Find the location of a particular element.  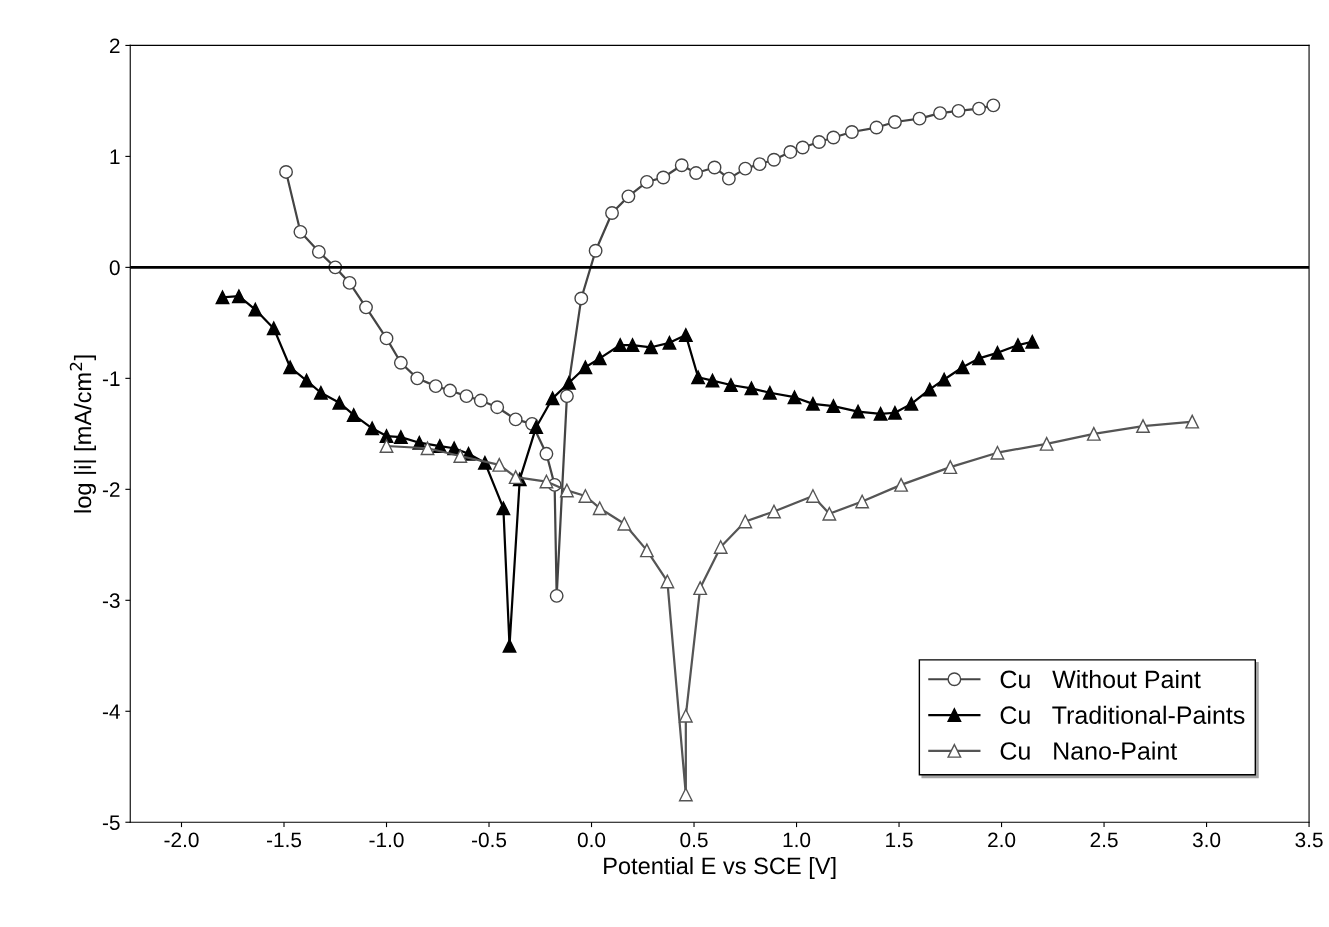

x-tick-label: 2.5 is located at coordinates (1104, 840).